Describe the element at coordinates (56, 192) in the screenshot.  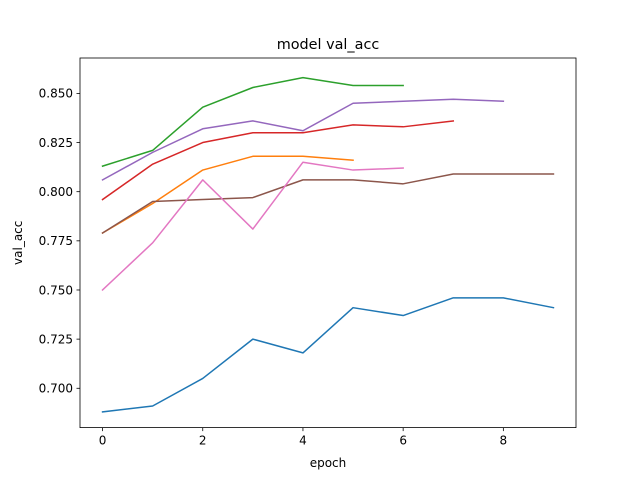
I see `y-tick-label: 0.800` at that location.